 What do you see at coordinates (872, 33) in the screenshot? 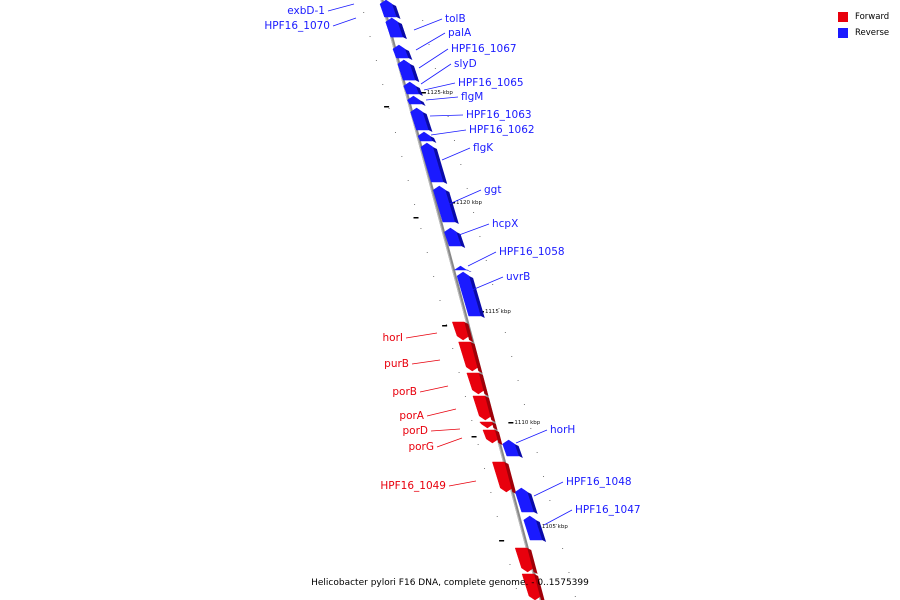
I see `legend-reverse-label: Reverse` at bounding box center [872, 33].